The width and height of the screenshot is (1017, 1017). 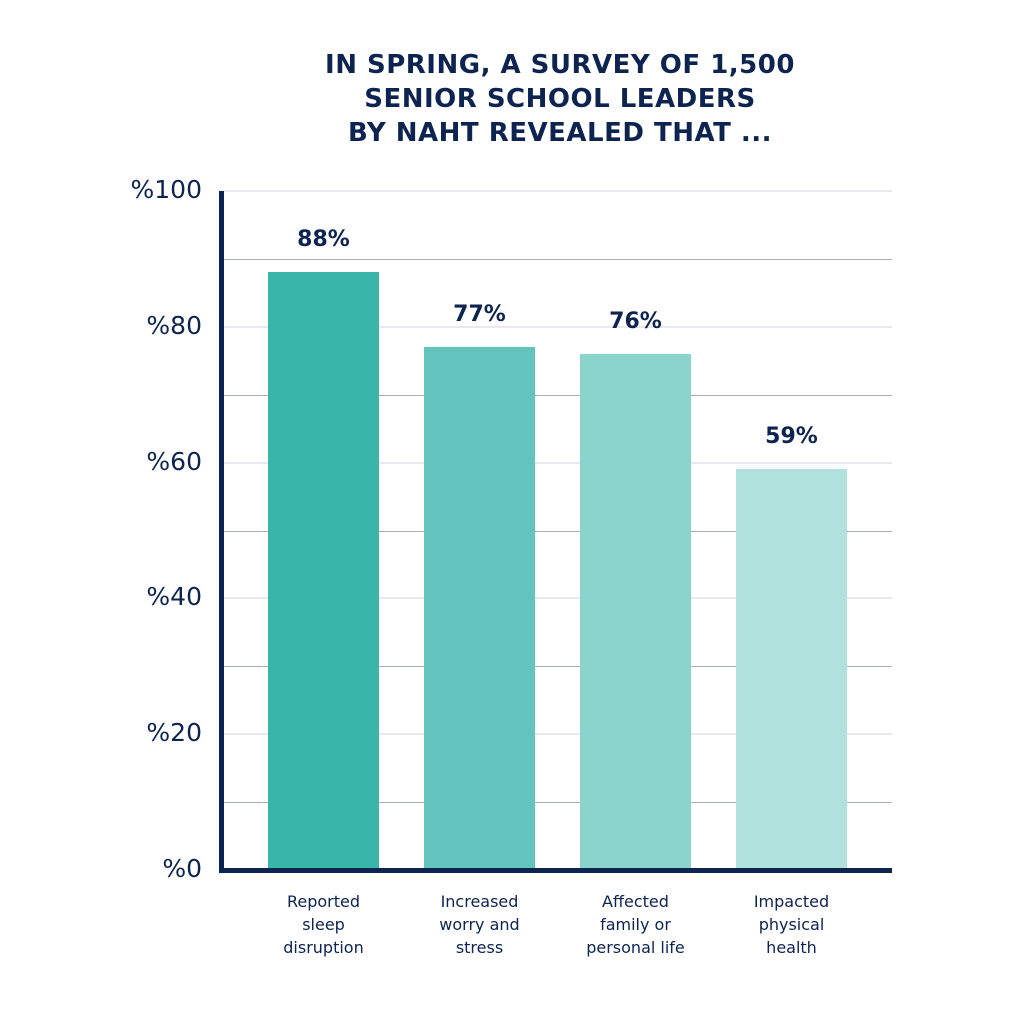 What do you see at coordinates (560, 65) in the screenshot?
I see `chart-title-line-1: IN SPRING, A SURVEY OF 1,500` at bounding box center [560, 65].